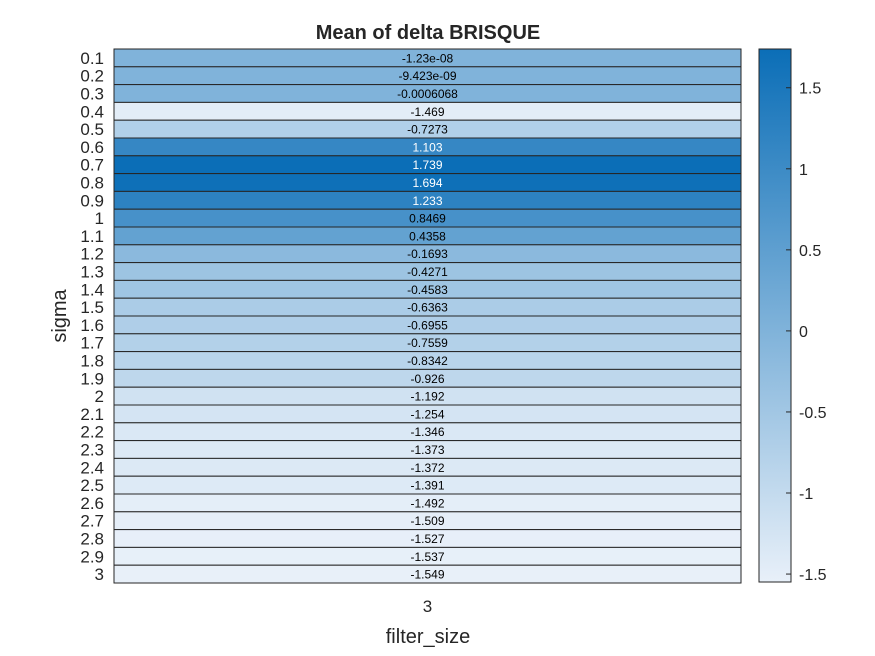 Image resolution: width=875 pixels, height=656 pixels. What do you see at coordinates (427, 201) in the screenshot?
I see `cell-value-label: 1.233` at bounding box center [427, 201].